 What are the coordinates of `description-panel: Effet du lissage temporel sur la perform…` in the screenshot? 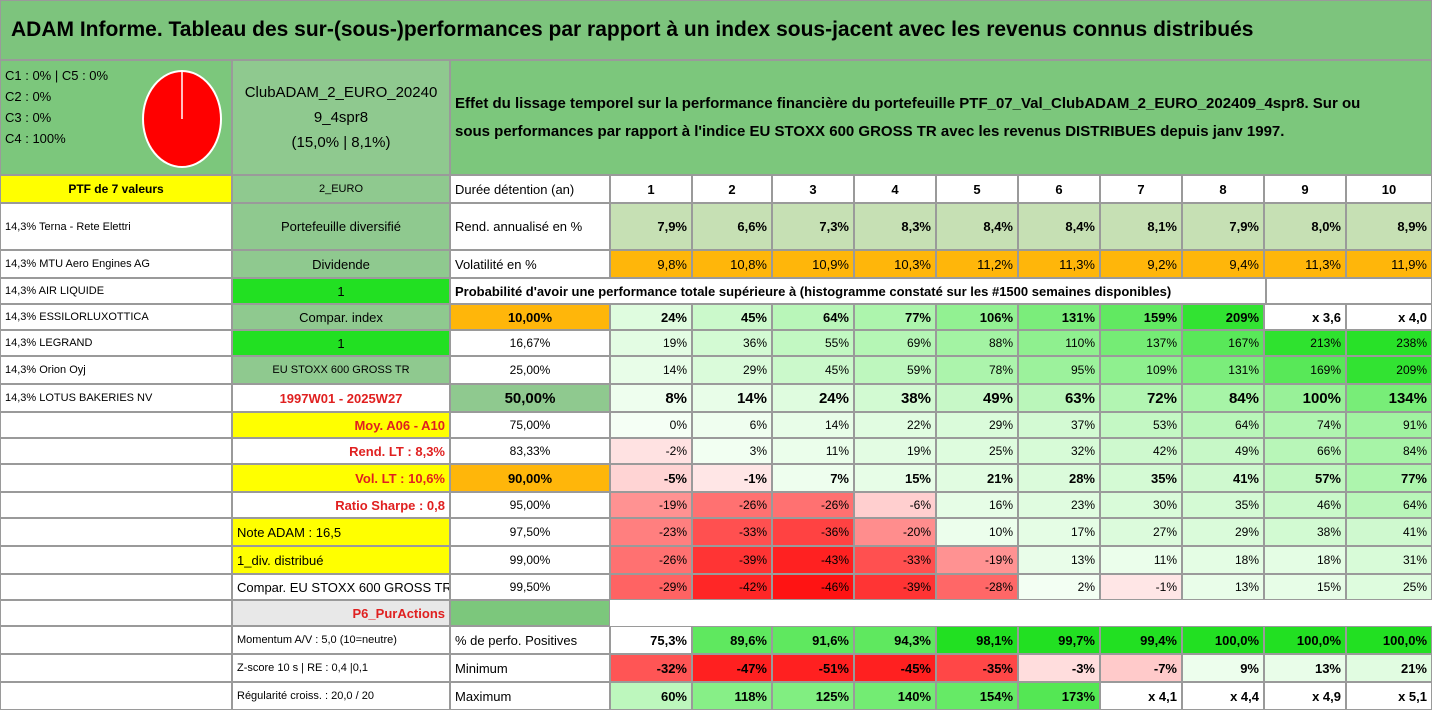 It's located at (941, 117).